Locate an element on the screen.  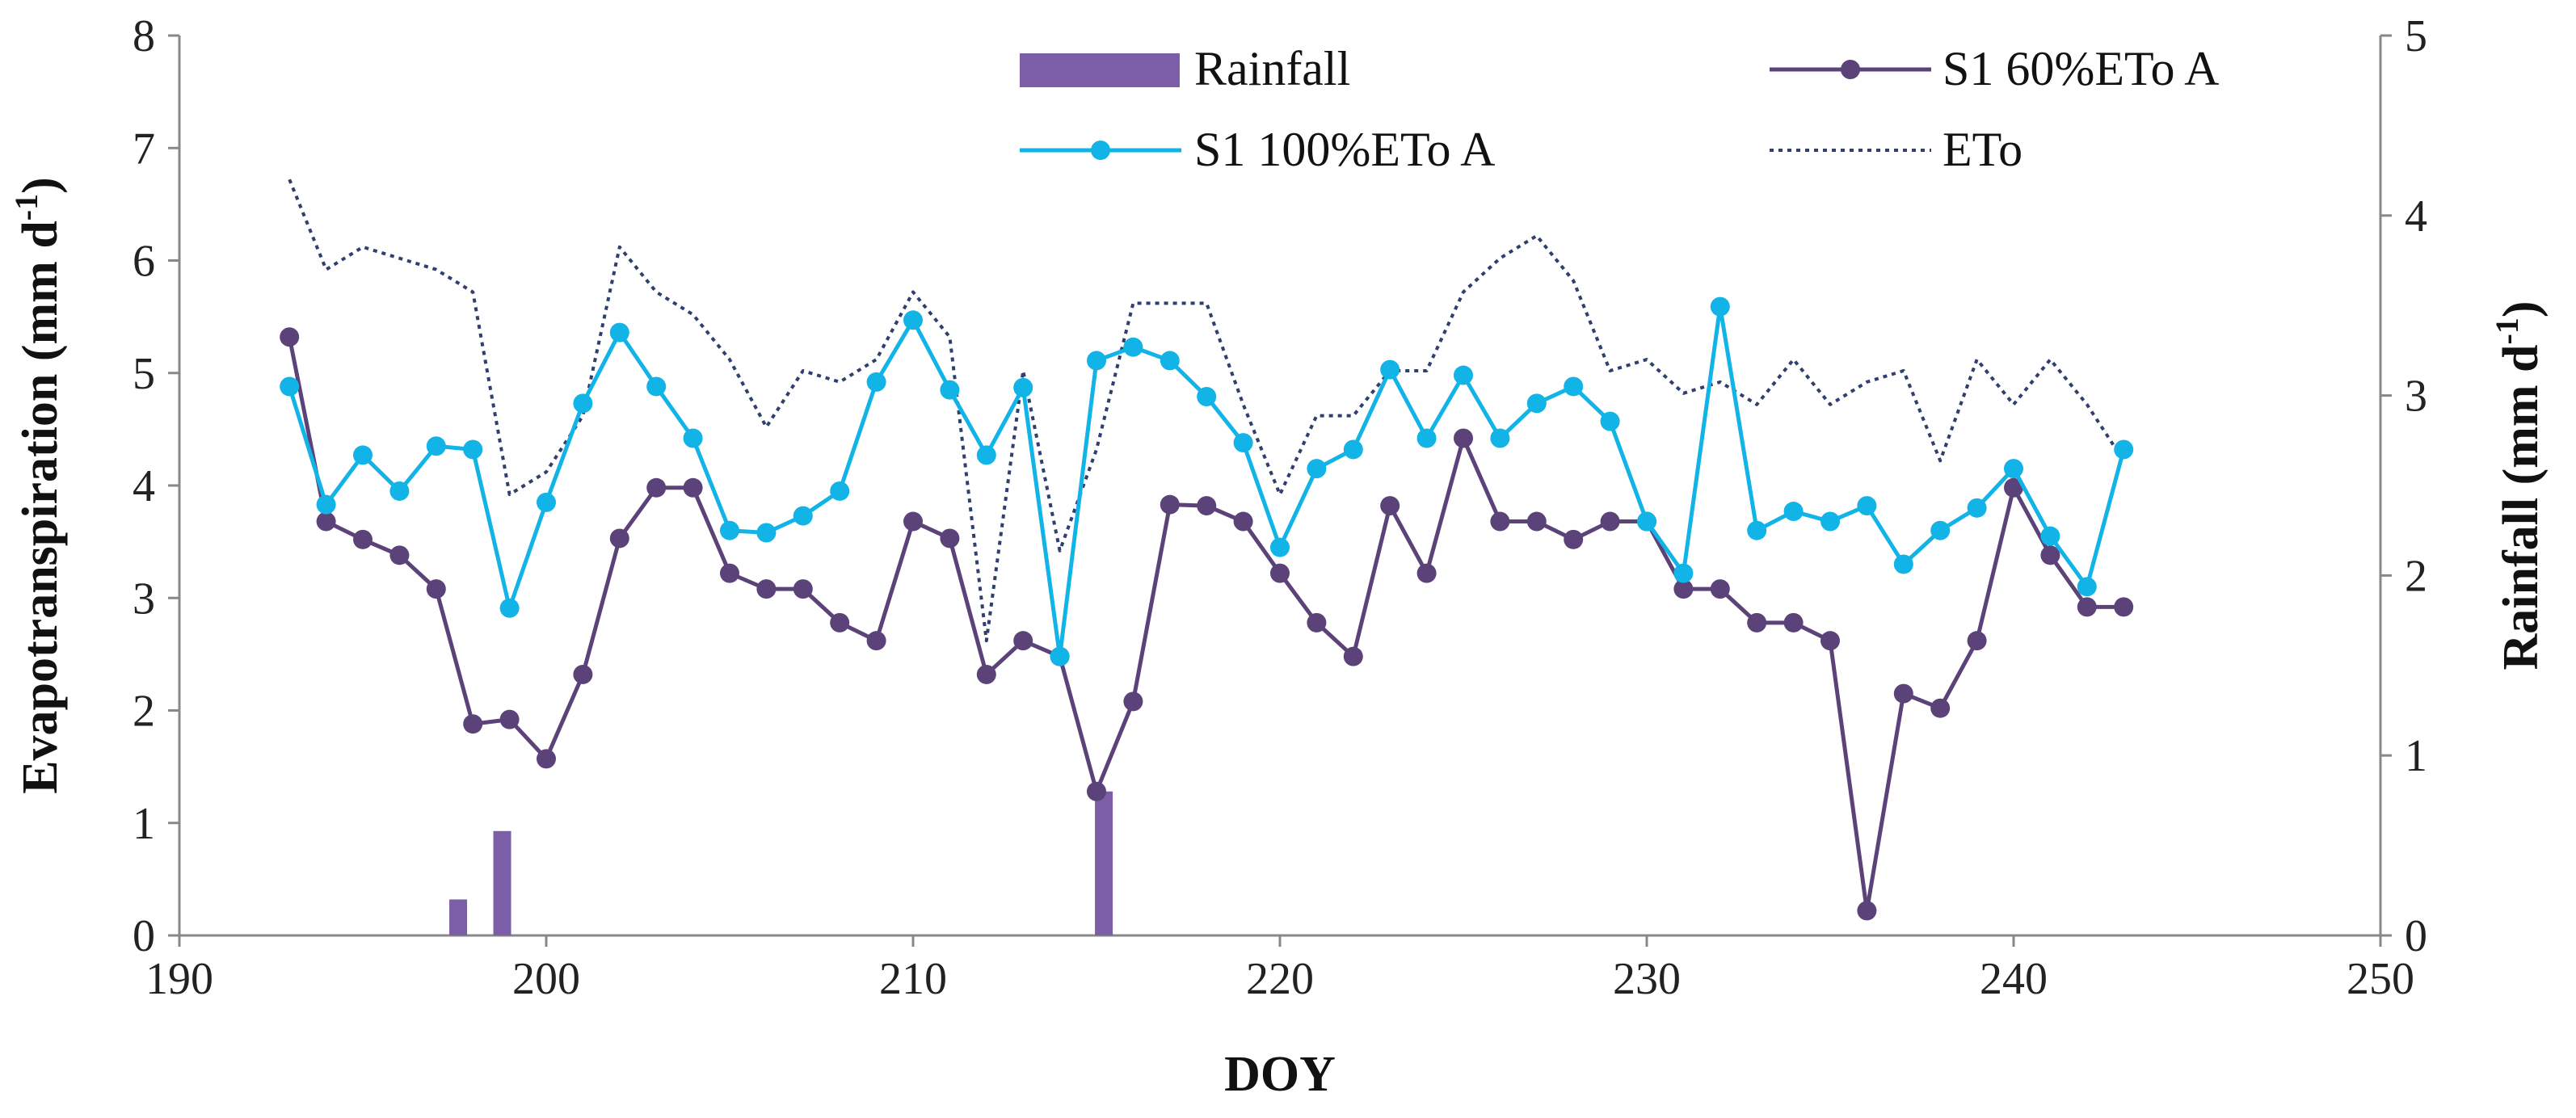
rainfall-bars is located at coordinates (781, 863).